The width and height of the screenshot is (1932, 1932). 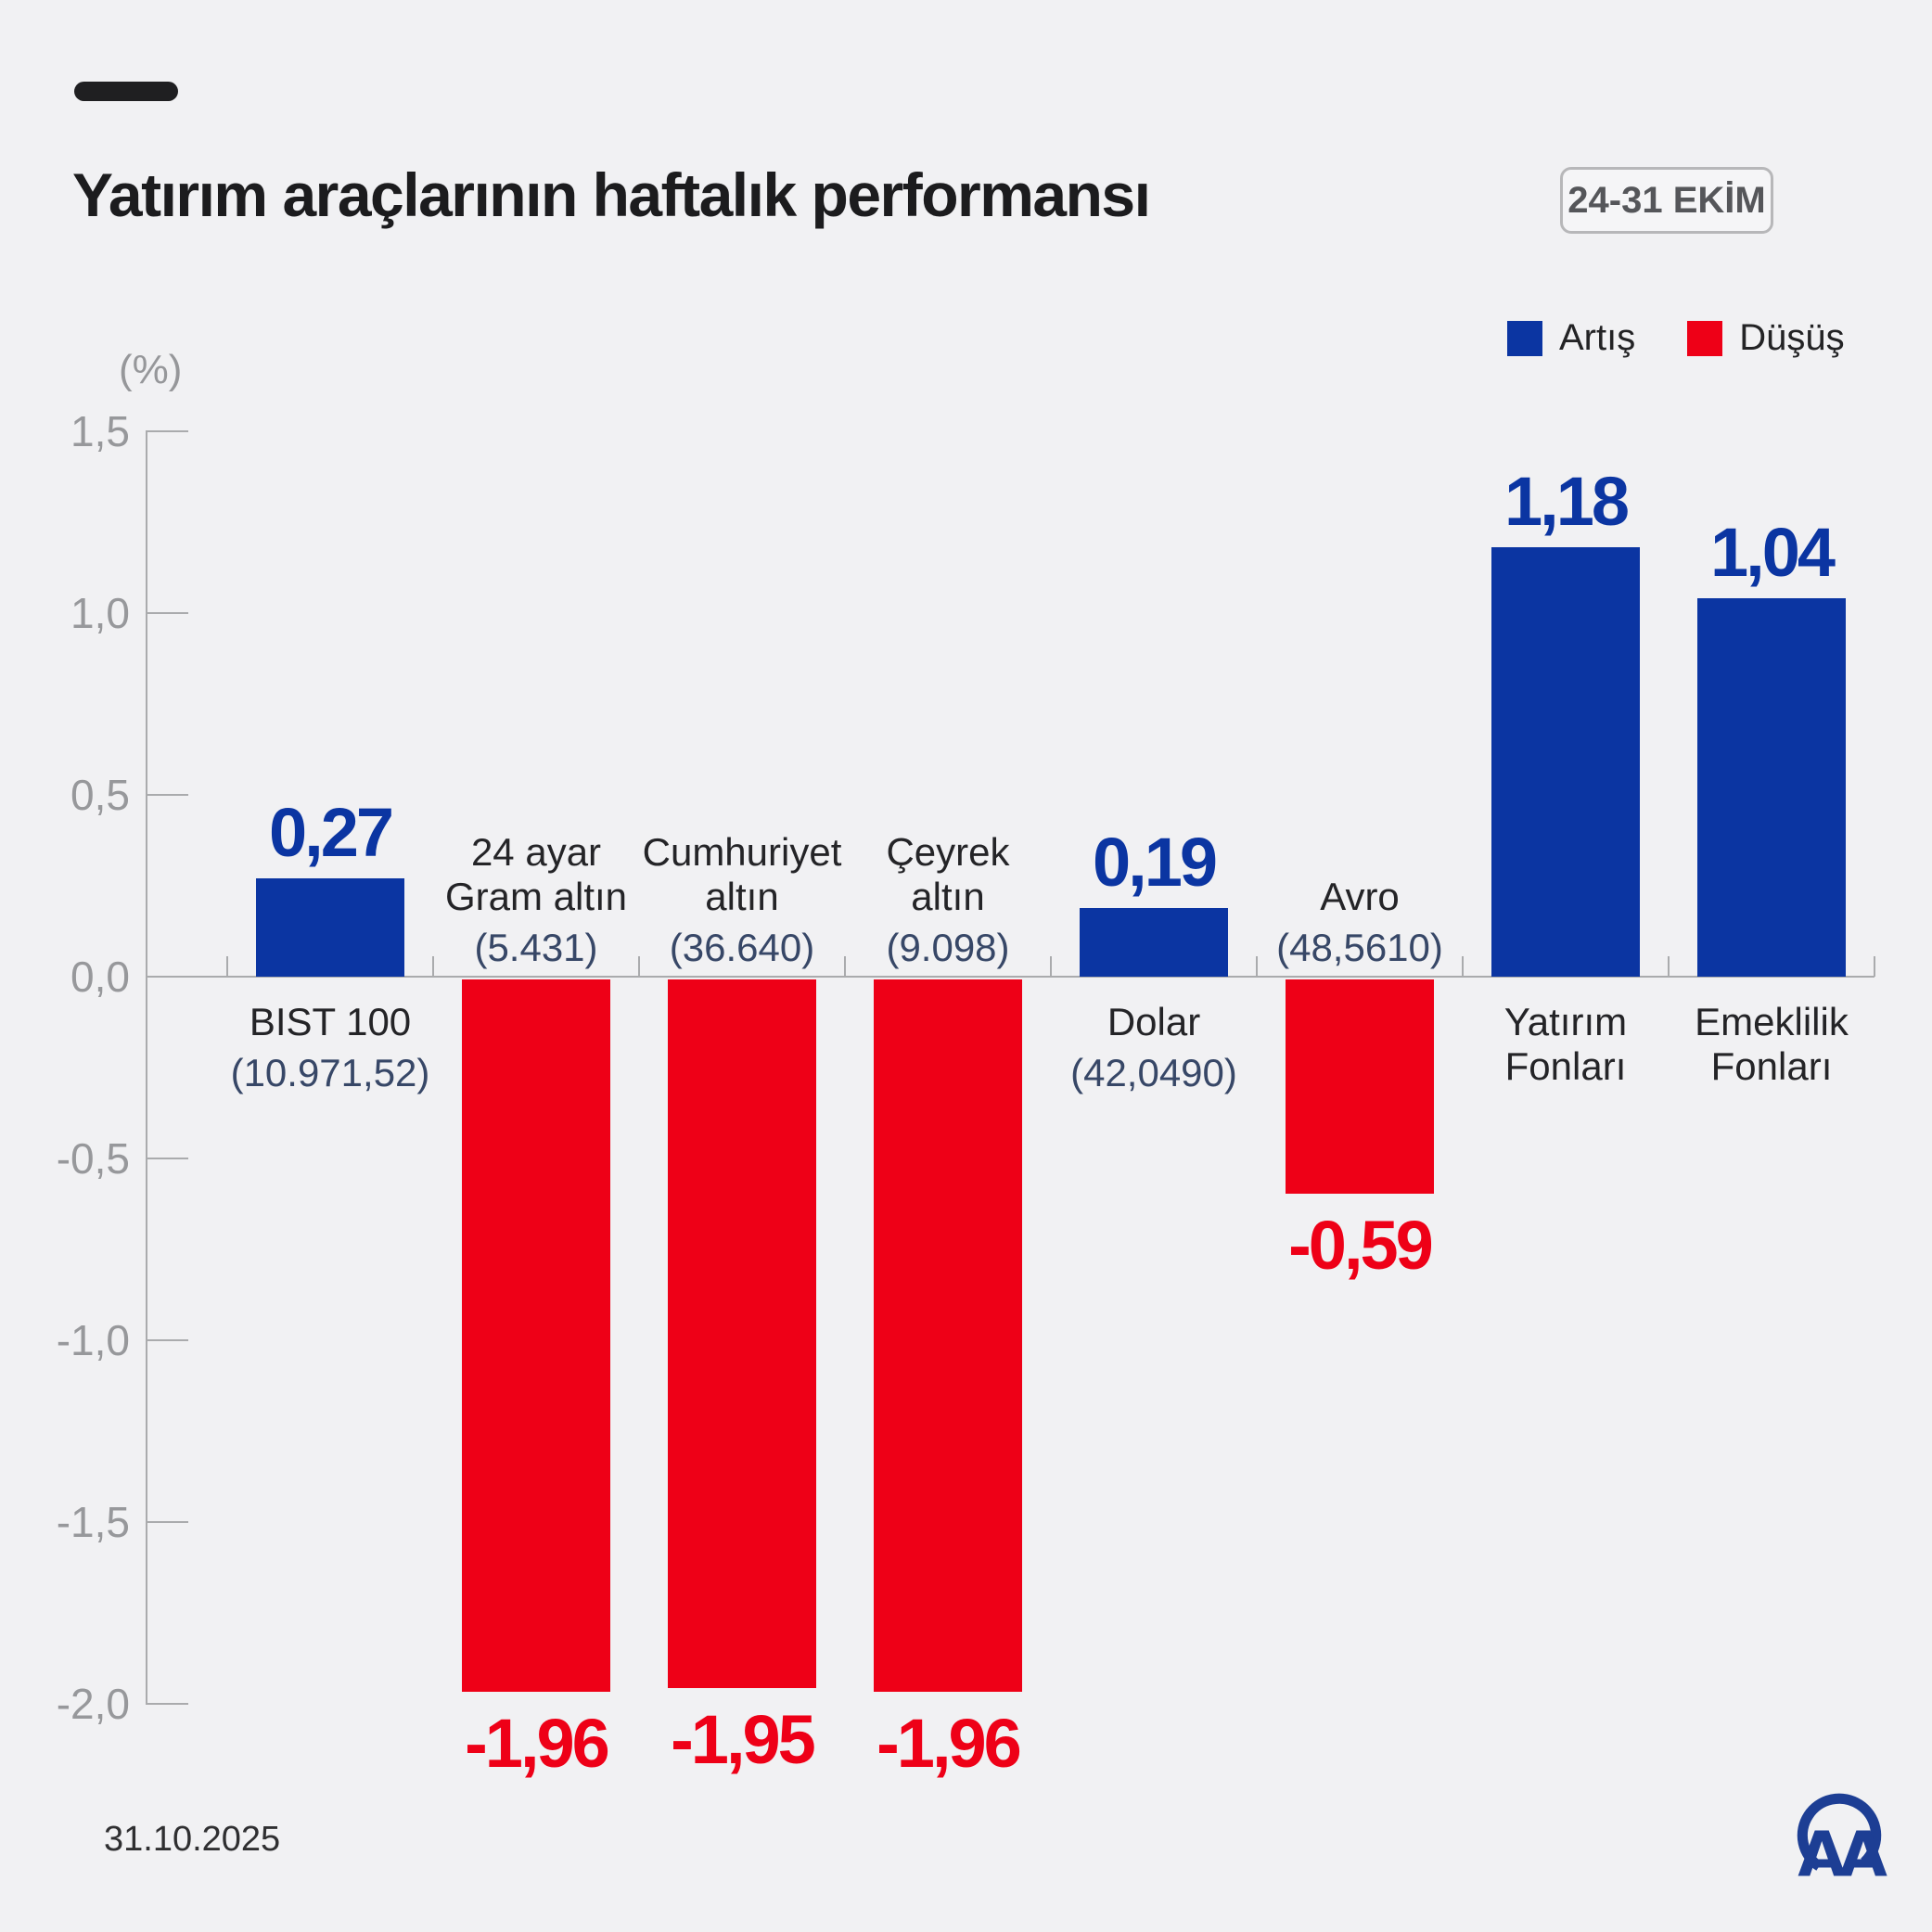 I want to click on date-range-badge: 24-31 EKİM, so click(x=1666, y=200).